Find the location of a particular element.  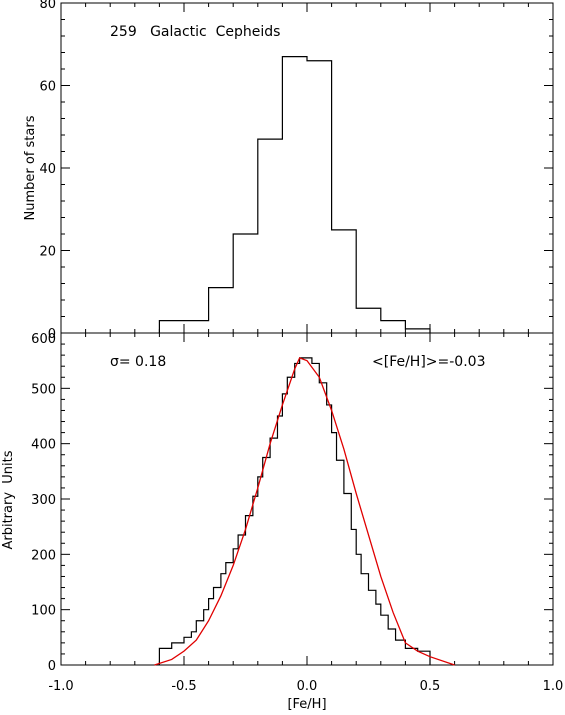

y-tick-label: 400 is located at coordinates (43, 445).